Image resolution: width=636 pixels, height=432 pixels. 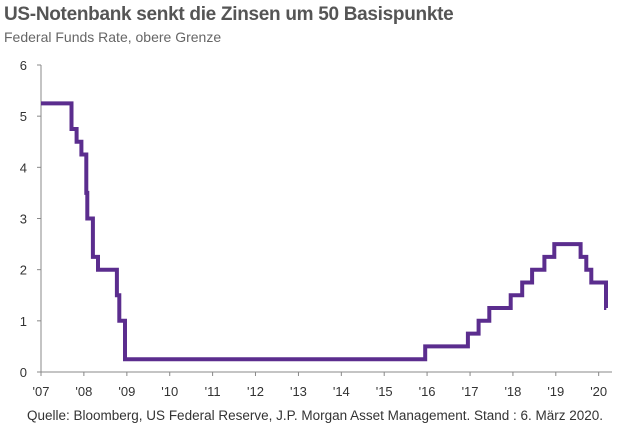 I want to click on x-tick-label: '10, so click(x=169, y=391).